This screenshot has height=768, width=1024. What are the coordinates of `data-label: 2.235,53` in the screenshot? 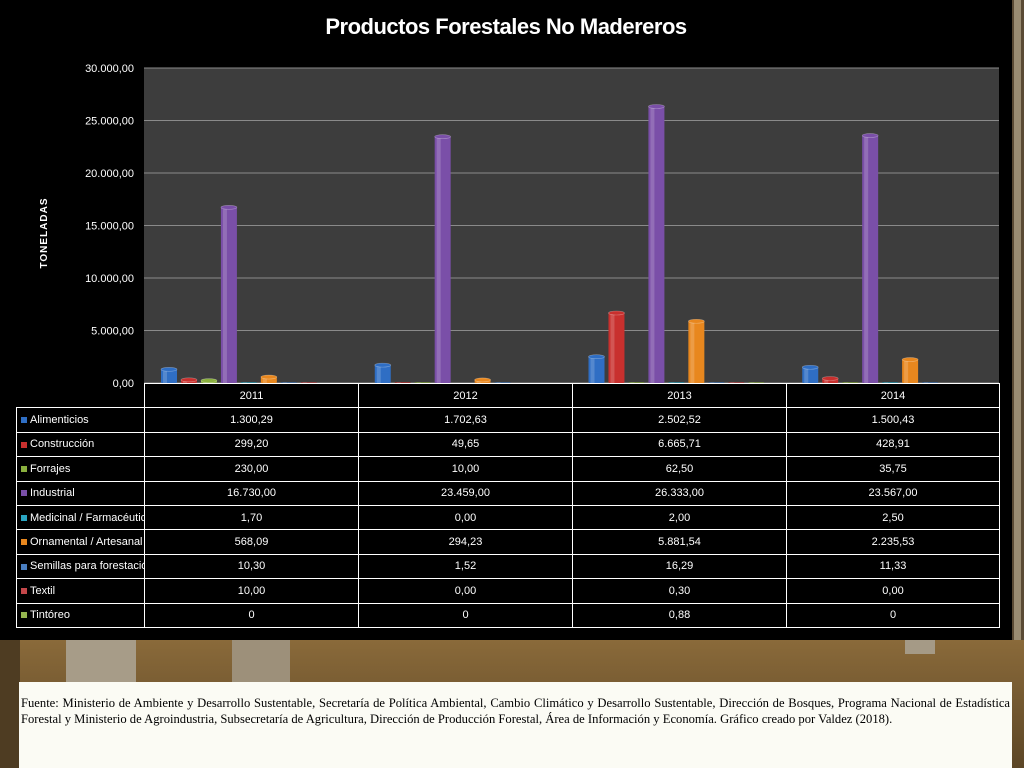 It's located at (893, 542).